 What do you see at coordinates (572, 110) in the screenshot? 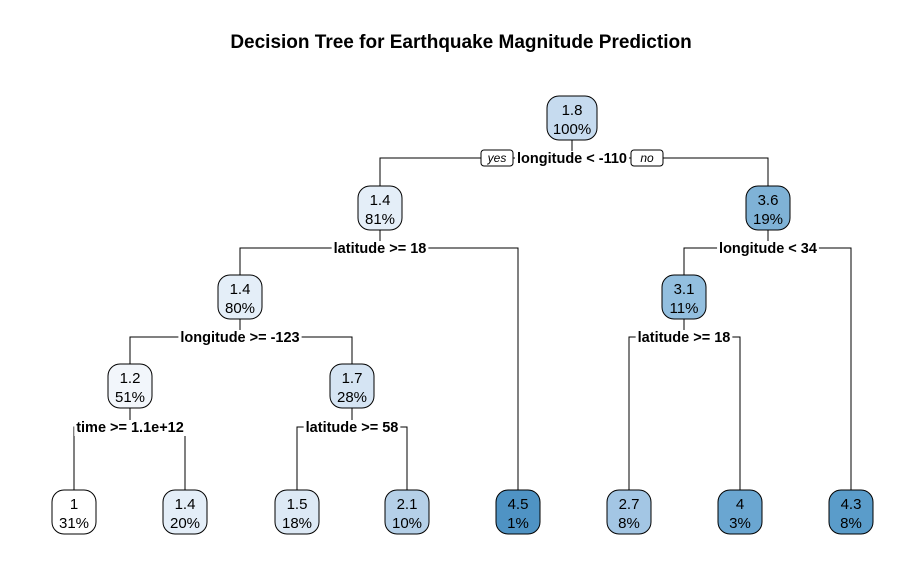
I see `node-value: 1.8` at bounding box center [572, 110].